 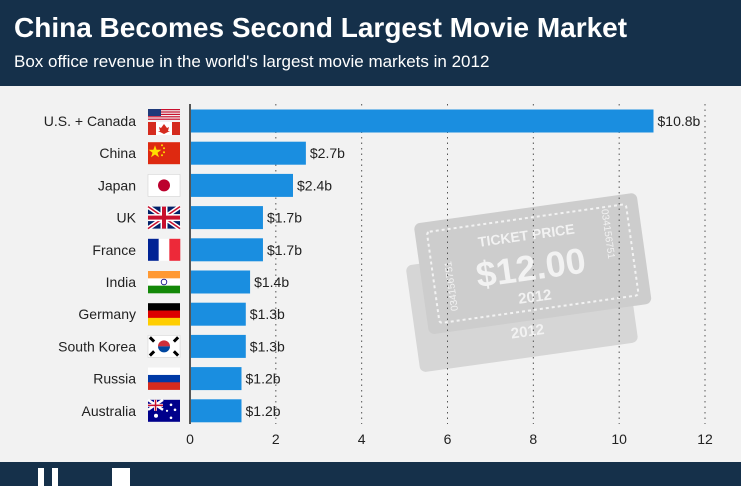 I want to click on x-tick-label: 12, so click(x=705, y=439).